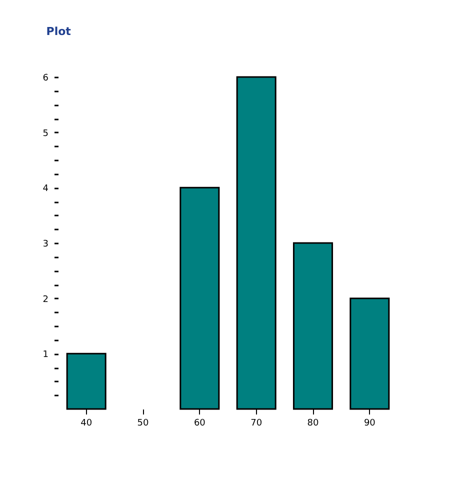 Image resolution: width=450 pixels, height=495 pixels. Describe the element at coordinates (45, 189) in the screenshot. I see `y-tick-label: 4` at that location.